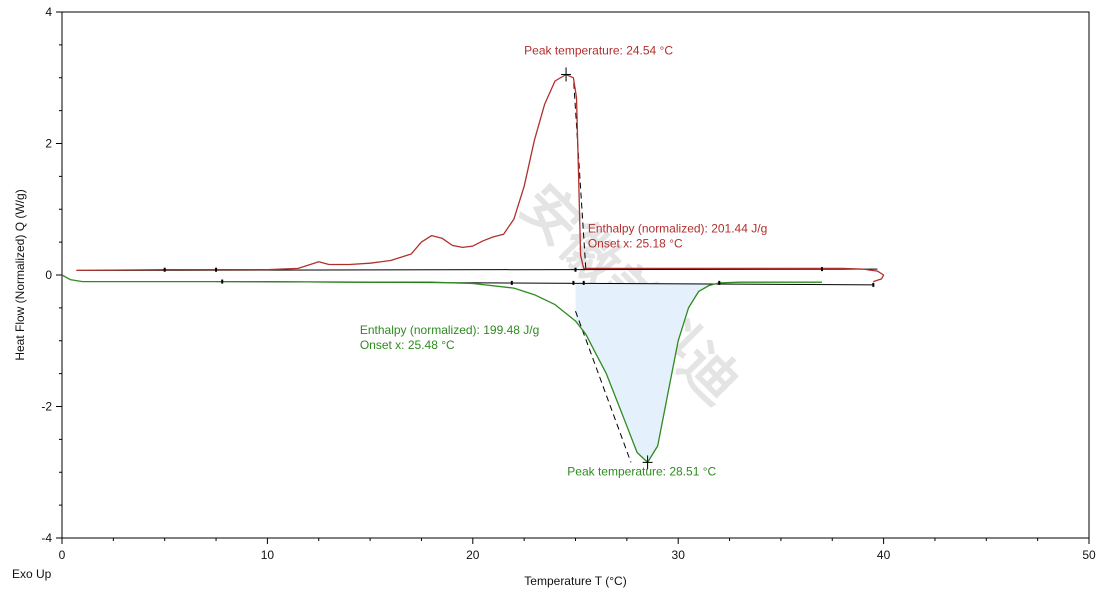 The width and height of the screenshot is (1120, 605). I want to click on x-tick-label: 10, so click(268, 555).